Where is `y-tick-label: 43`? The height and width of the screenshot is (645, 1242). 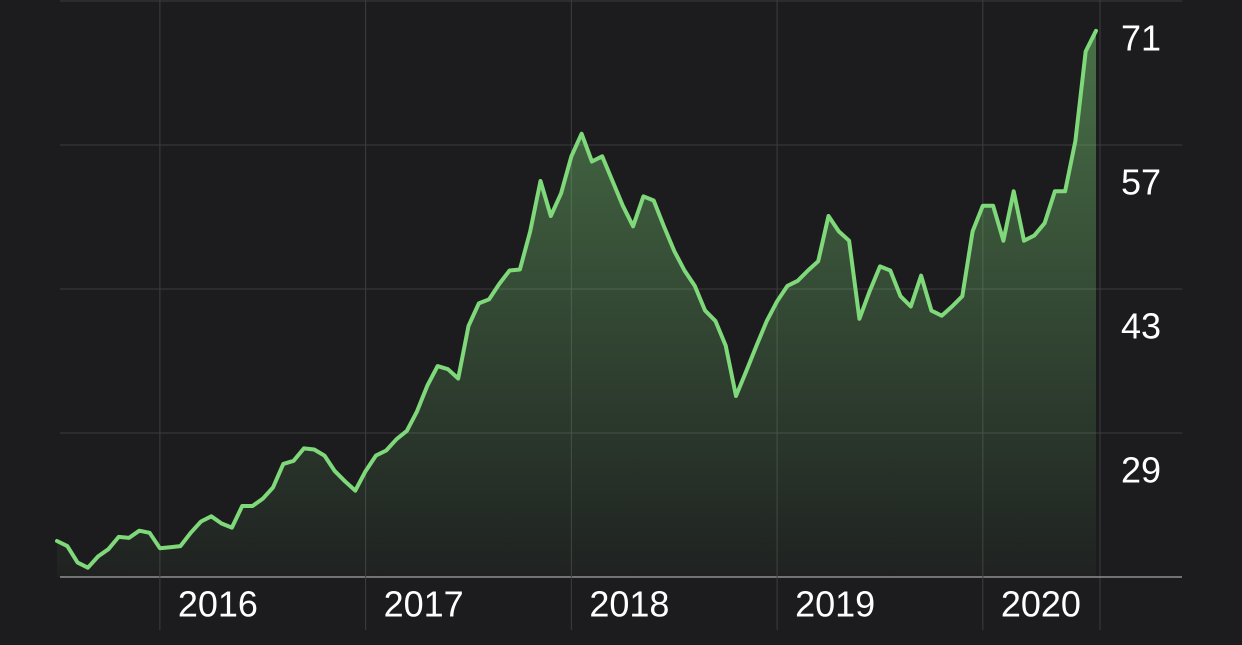
y-tick-label: 43 is located at coordinates (1141, 326).